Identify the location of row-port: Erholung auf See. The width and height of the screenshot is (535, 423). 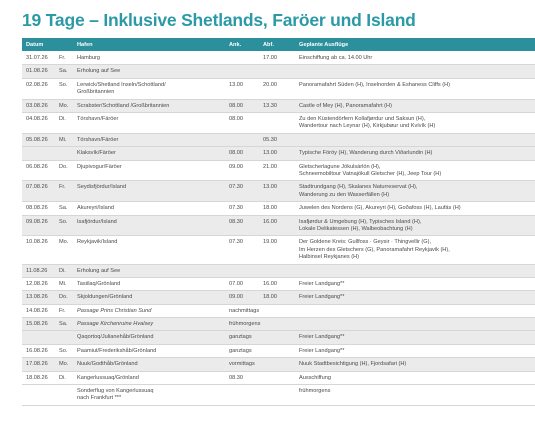
(98, 271).